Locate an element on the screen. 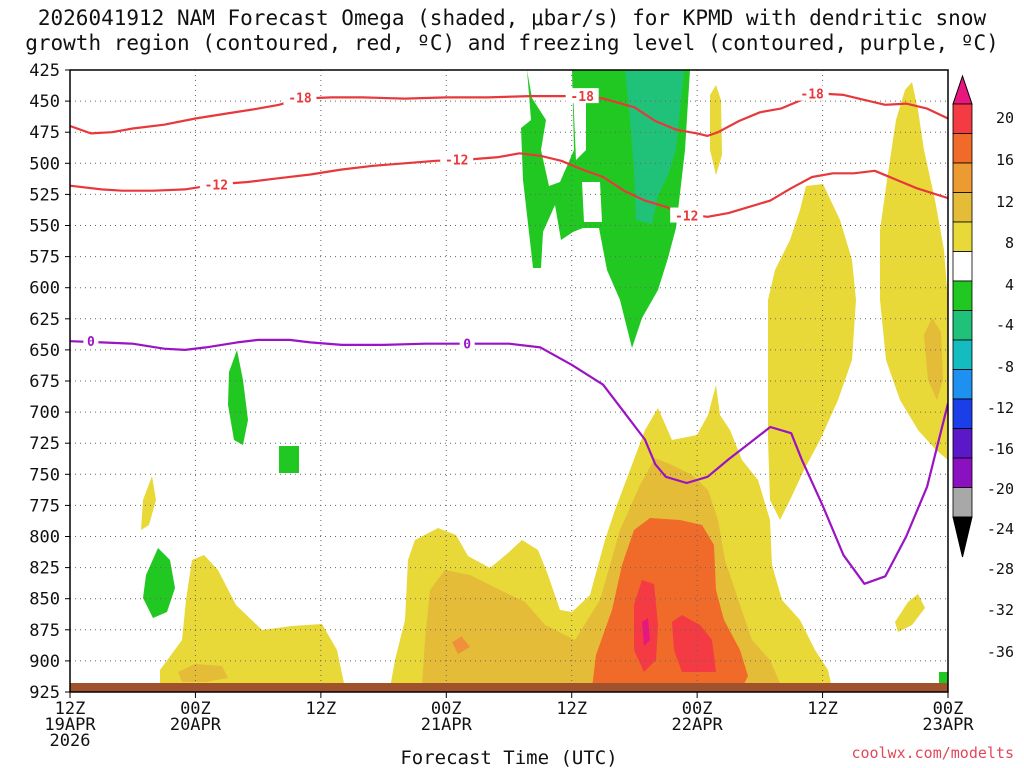 The image size is (1024, 768). contour-label: 0 is located at coordinates (91, 342).